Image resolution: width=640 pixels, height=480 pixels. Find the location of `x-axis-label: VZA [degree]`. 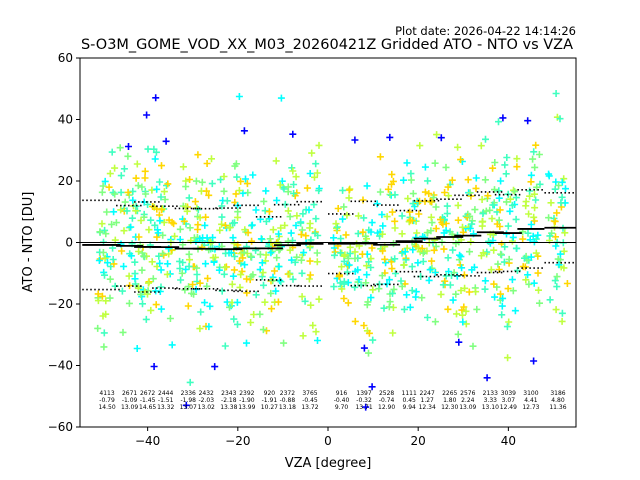

x-axis-label: VZA [degree] is located at coordinates (328, 463).